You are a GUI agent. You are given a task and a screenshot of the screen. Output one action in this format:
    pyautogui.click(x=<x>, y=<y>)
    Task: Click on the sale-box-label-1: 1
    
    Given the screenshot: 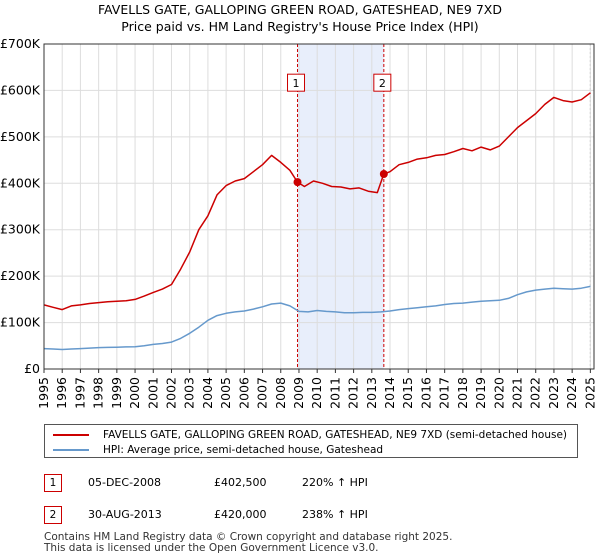 What is the action you would take?
    pyautogui.click(x=296, y=83)
    